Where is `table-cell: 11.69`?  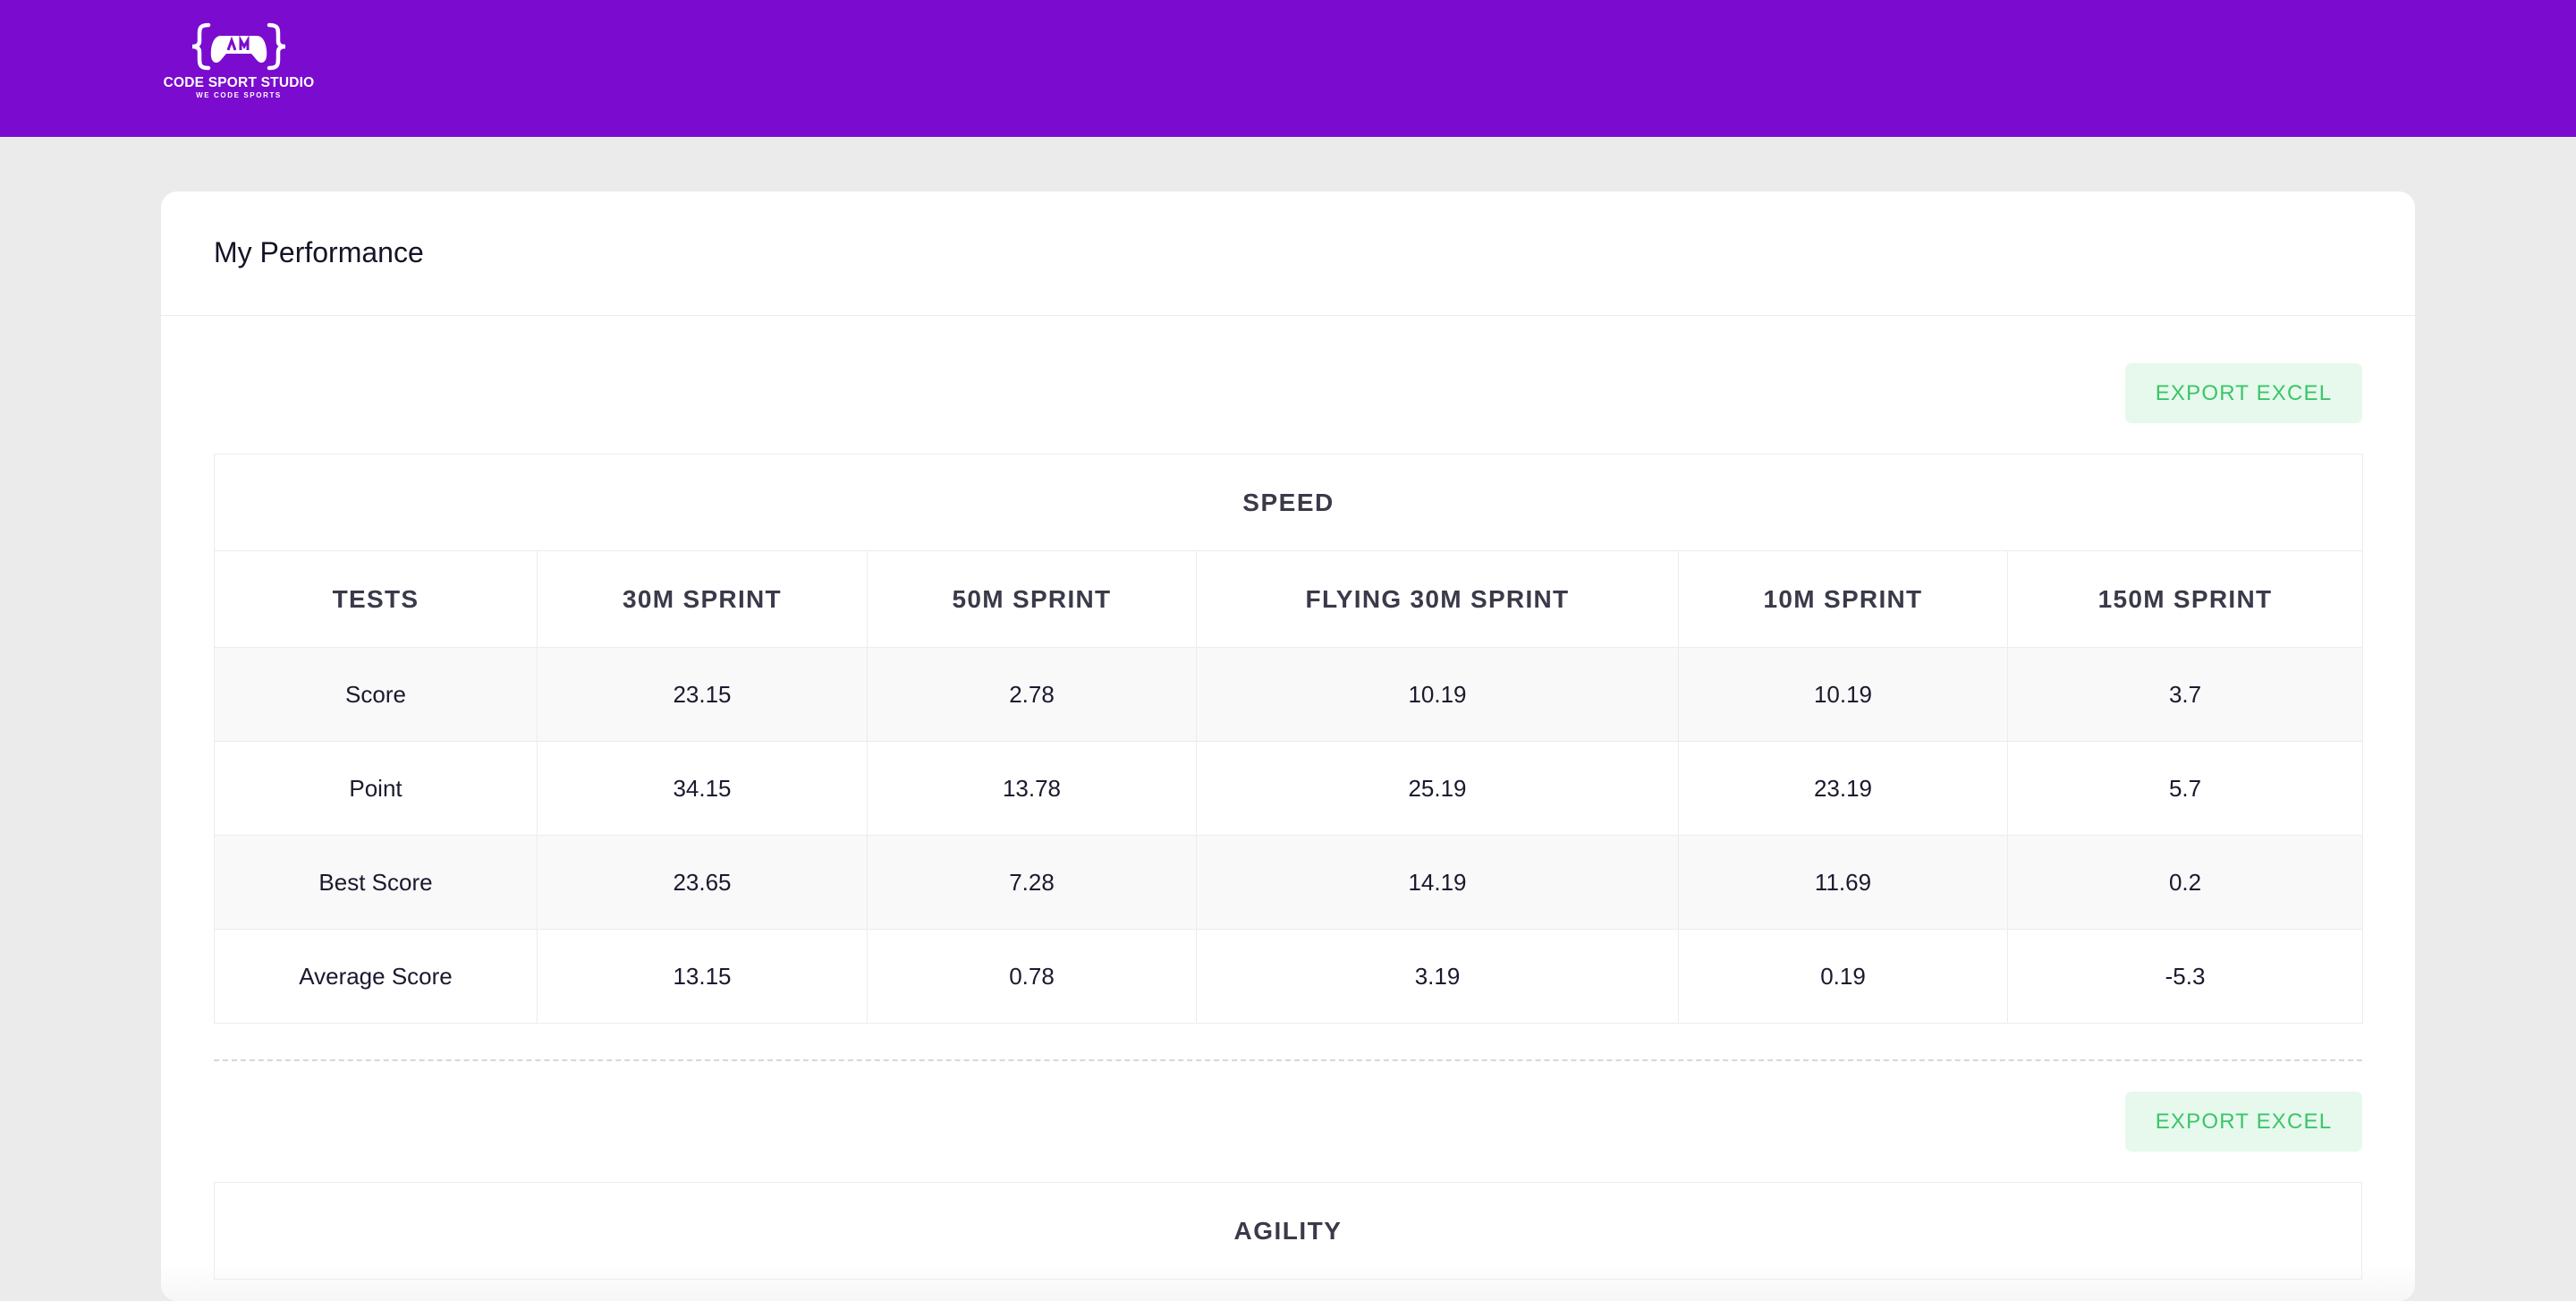 table-cell: 11.69 is located at coordinates (1843, 882).